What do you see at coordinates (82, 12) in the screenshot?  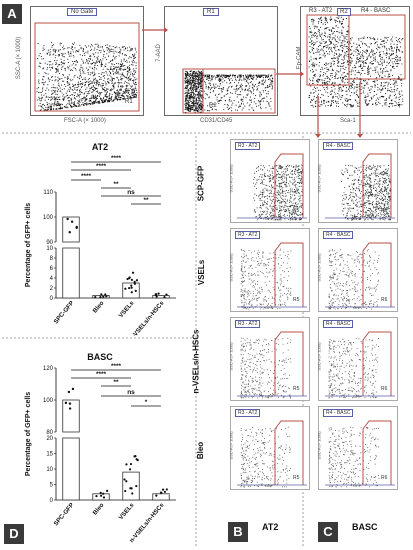 I see `gate-label: No Gate` at bounding box center [82, 12].